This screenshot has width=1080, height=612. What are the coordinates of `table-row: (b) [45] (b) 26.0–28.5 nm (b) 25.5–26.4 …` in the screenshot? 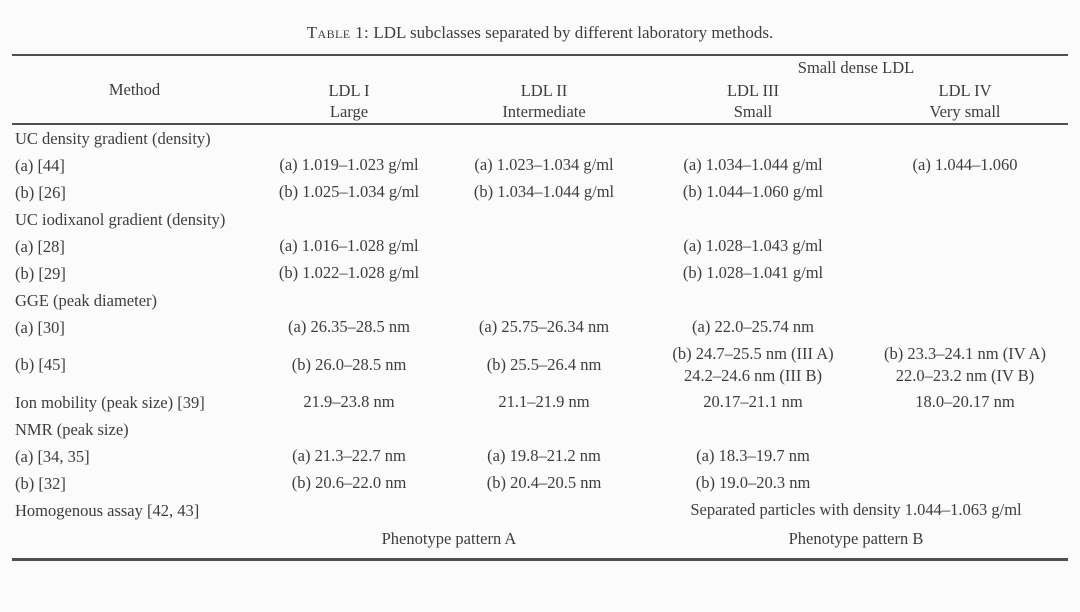 It's located at (540, 365).